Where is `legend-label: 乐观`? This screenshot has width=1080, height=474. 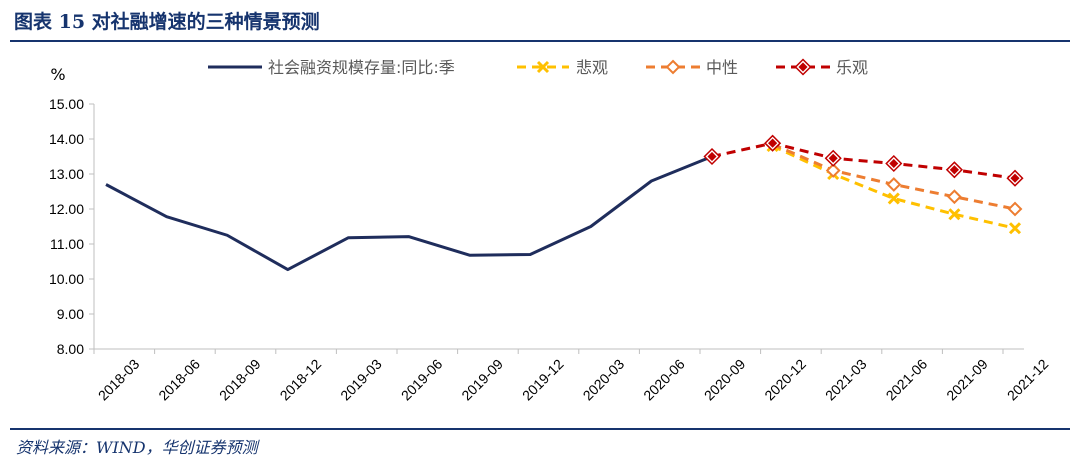 legend-label: 乐观 is located at coordinates (852, 67).